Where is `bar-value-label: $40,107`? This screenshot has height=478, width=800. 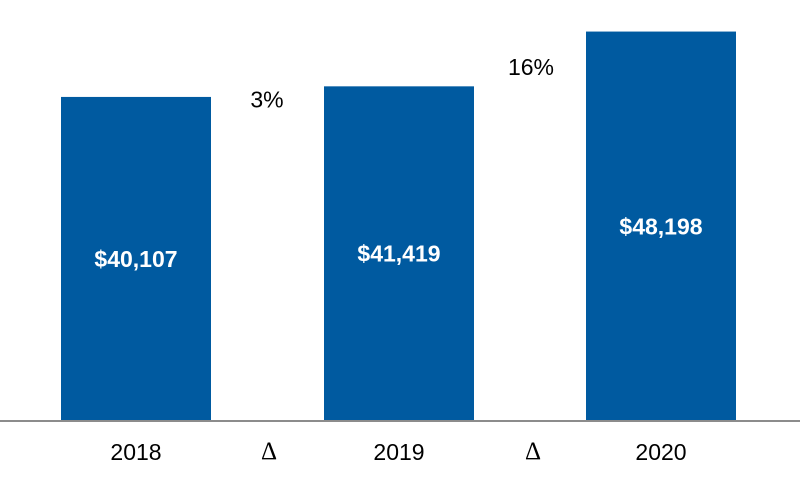
bar-value-label: $40,107 is located at coordinates (135, 259).